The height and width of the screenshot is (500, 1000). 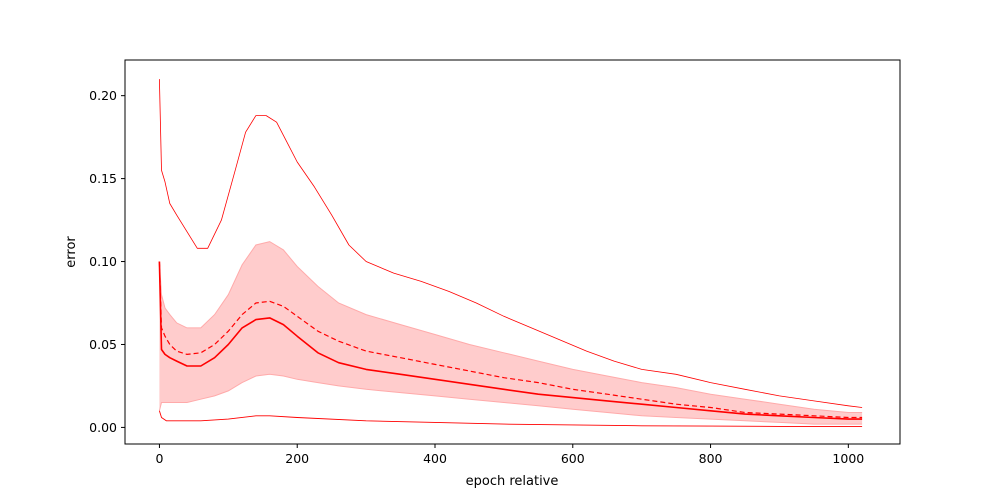 What do you see at coordinates (435, 458) in the screenshot?
I see `x-tick-label: 400` at bounding box center [435, 458].